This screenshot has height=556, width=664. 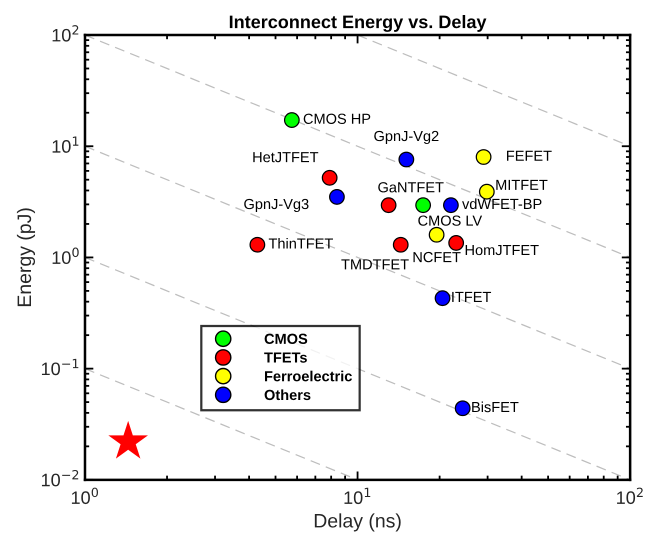 I want to click on y-axis-title: Energy (pJ), so click(x=26, y=257).